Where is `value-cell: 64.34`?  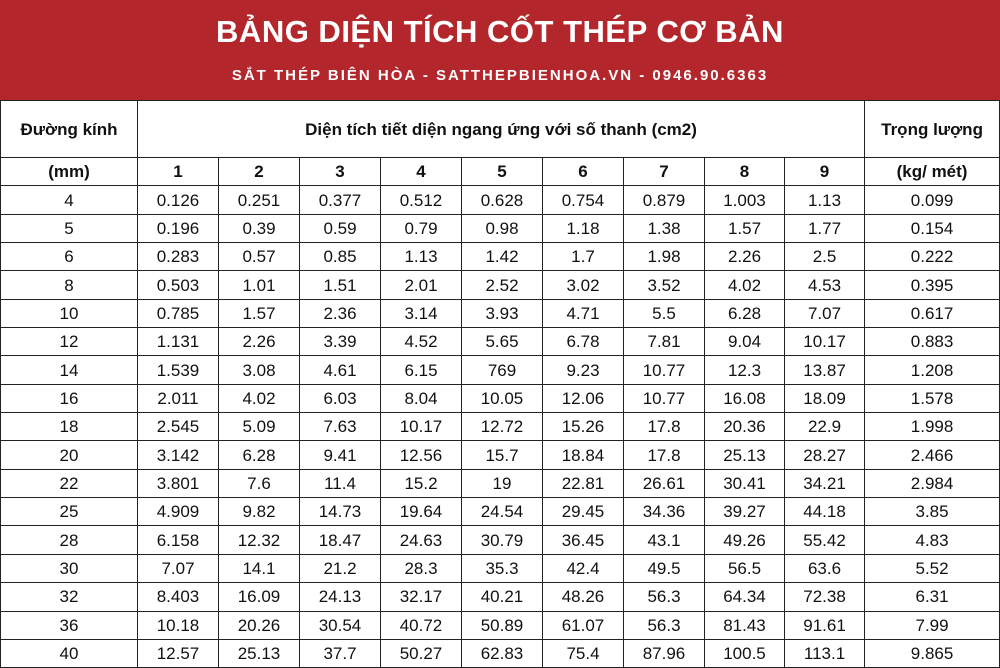 value-cell: 64.34 is located at coordinates (744, 597).